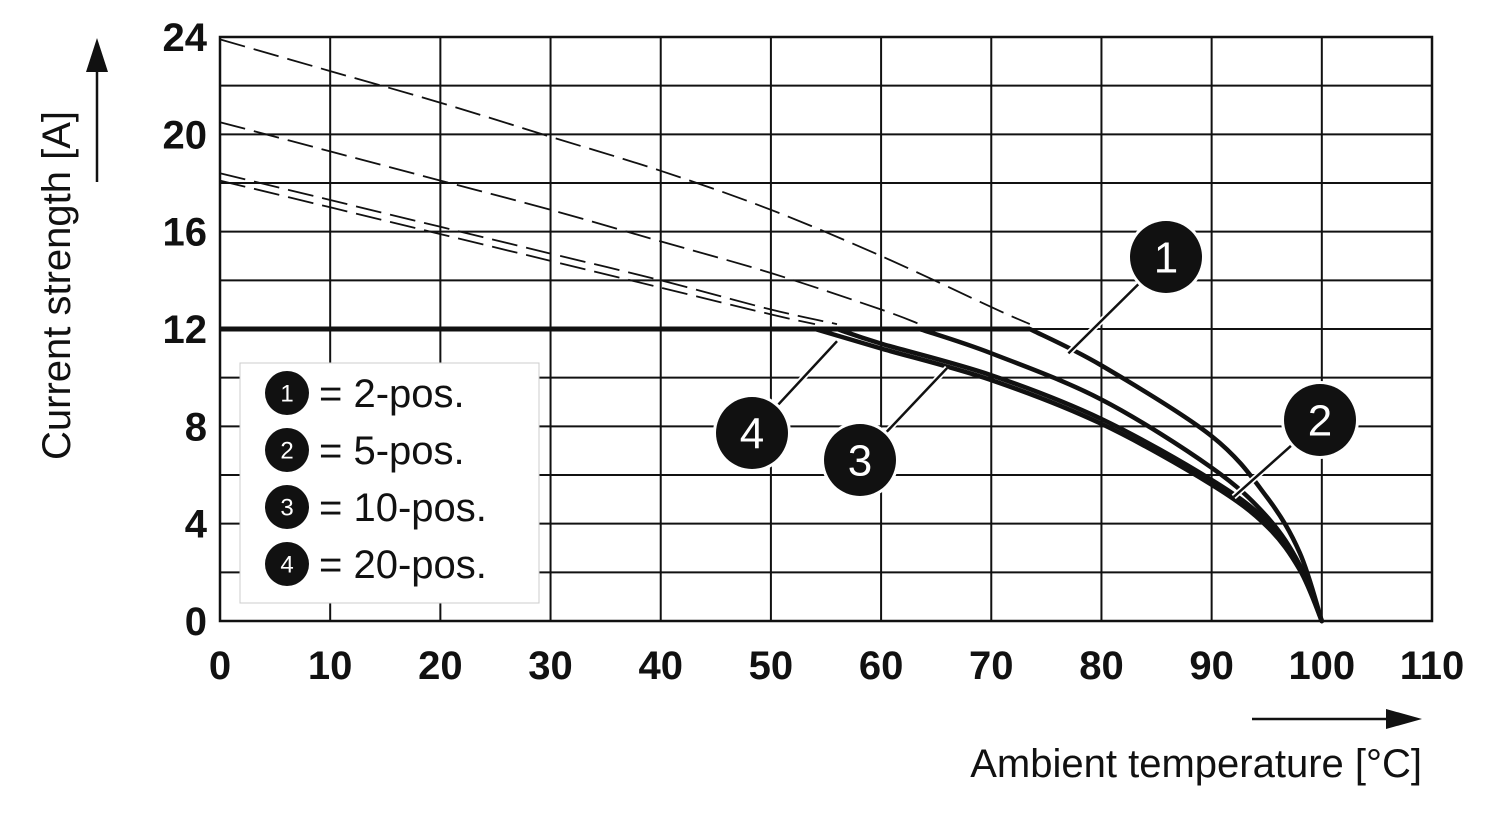  I want to click on y-tick-label: 24, so click(185, 38).